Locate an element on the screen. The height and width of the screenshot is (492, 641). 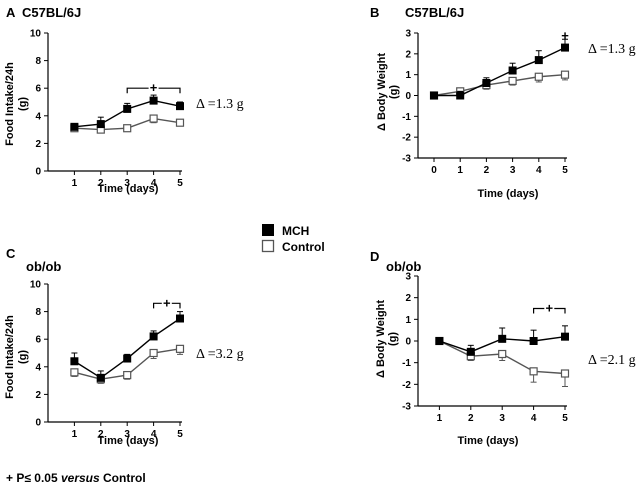
panel-d-ytick-label: -3 is located at coordinates (406, 407).